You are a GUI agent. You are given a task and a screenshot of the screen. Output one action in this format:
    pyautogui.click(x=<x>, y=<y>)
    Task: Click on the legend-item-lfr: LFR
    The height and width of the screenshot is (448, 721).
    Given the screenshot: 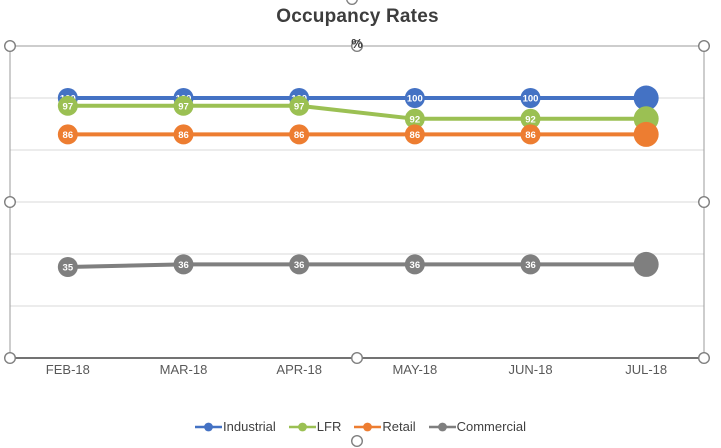 What is the action you would take?
    pyautogui.click(x=315, y=426)
    